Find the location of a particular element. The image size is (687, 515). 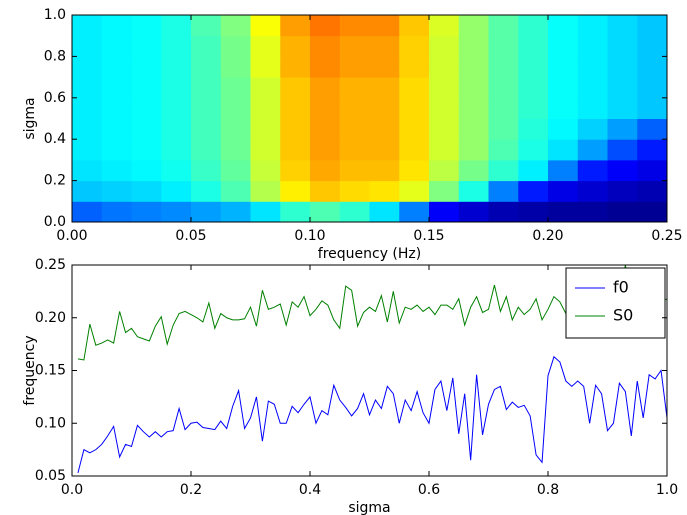

y-axis-label: frequency is located at coordinates (30, 370).